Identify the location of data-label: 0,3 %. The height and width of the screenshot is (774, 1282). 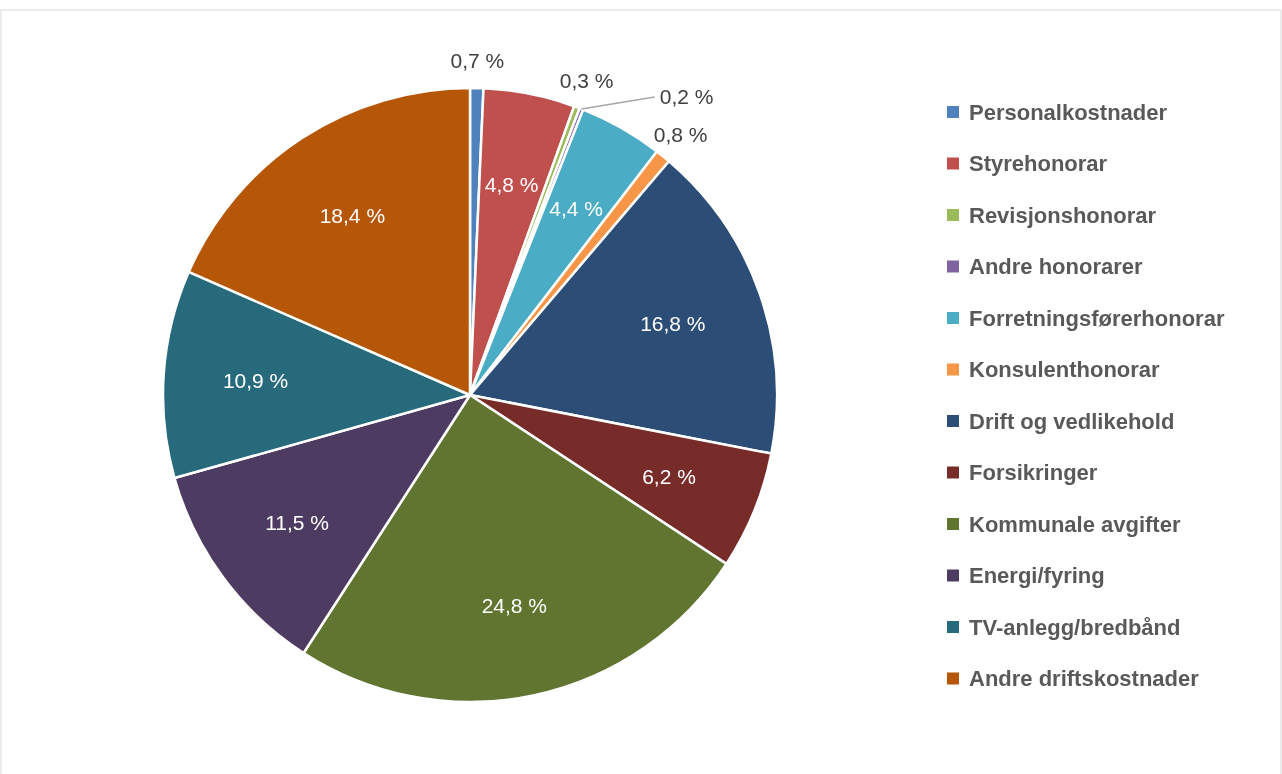
(586, 81).